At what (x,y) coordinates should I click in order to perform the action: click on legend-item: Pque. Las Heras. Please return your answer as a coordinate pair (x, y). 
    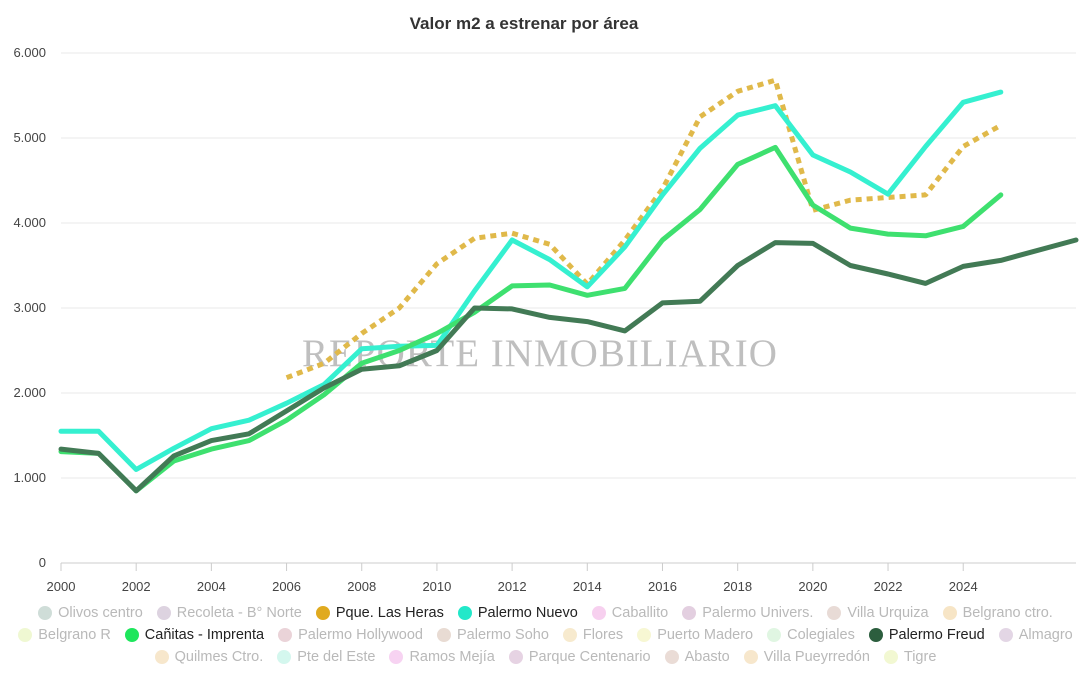
    Looking at the image, I should click on (379, 613).